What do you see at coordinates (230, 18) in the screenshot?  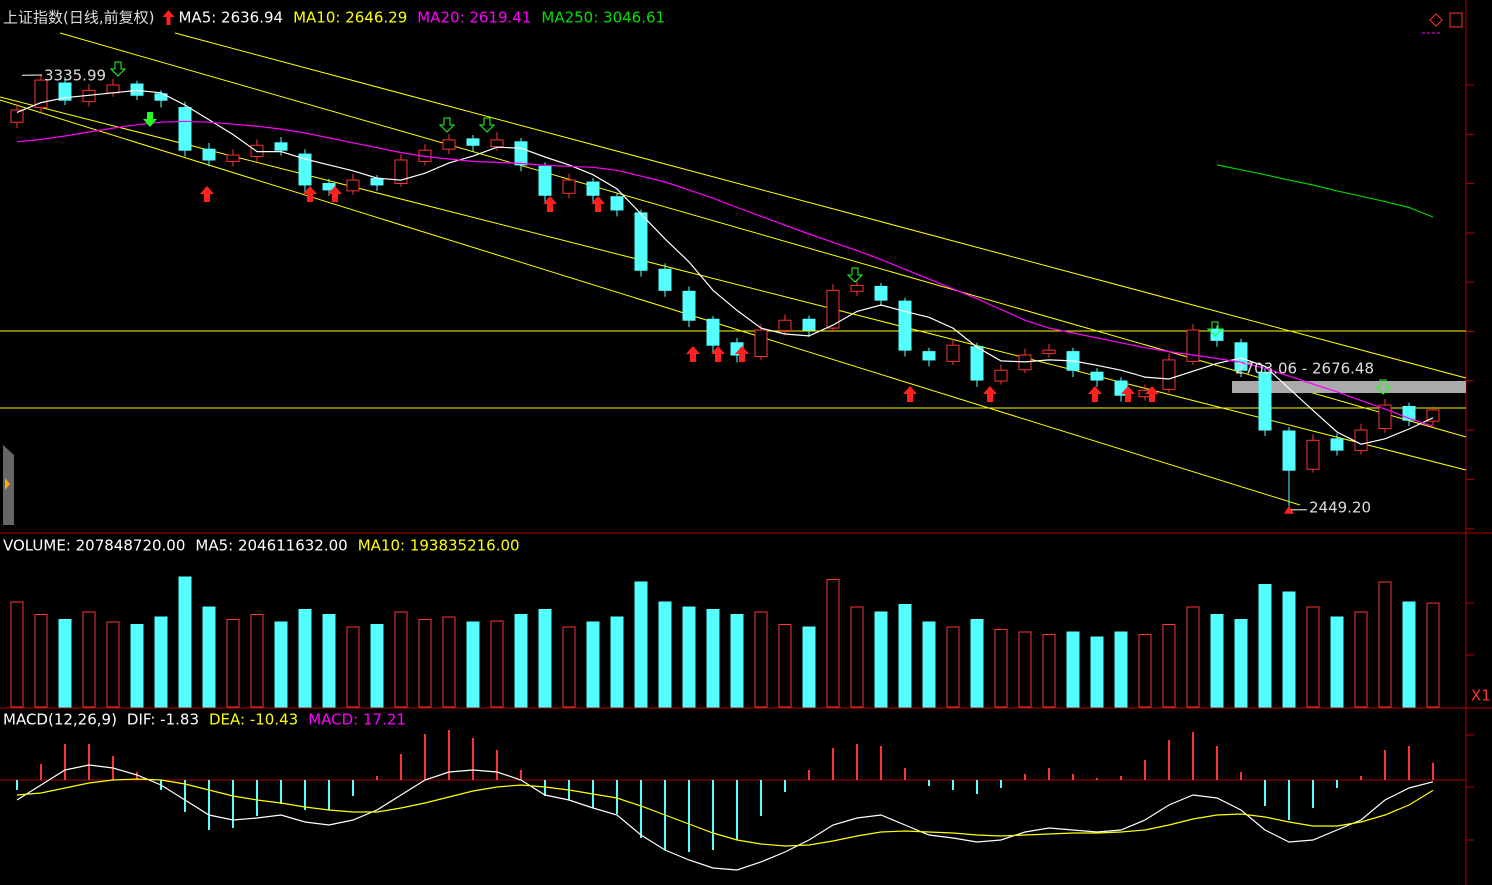 I see `header-label: MA5: 2636.94` at bounding box center [230, 18].